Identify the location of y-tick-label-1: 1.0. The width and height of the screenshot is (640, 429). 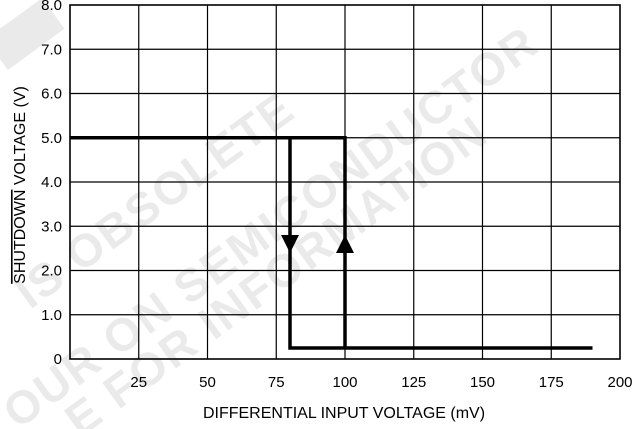
(51, 315).